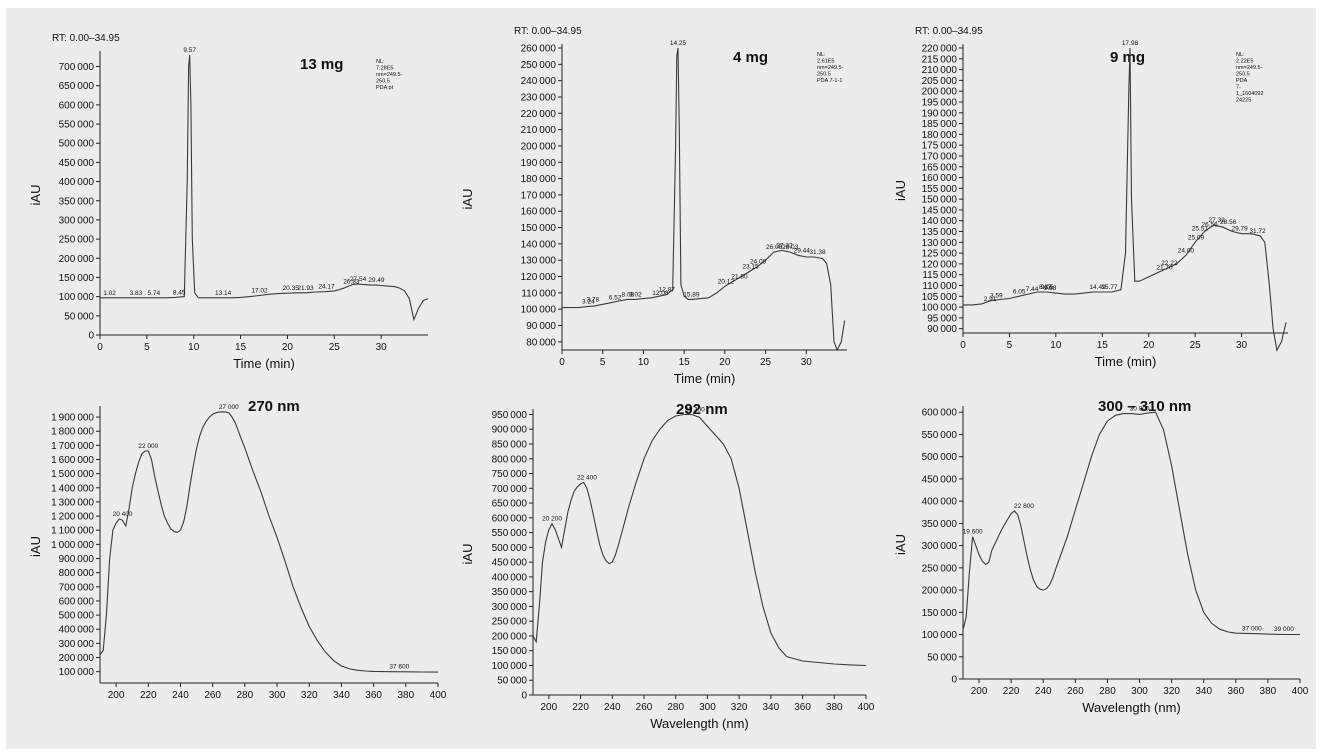 This screenshot has height=755, width=1322. I want to click on info-line: 7-, so click(1238, 88).